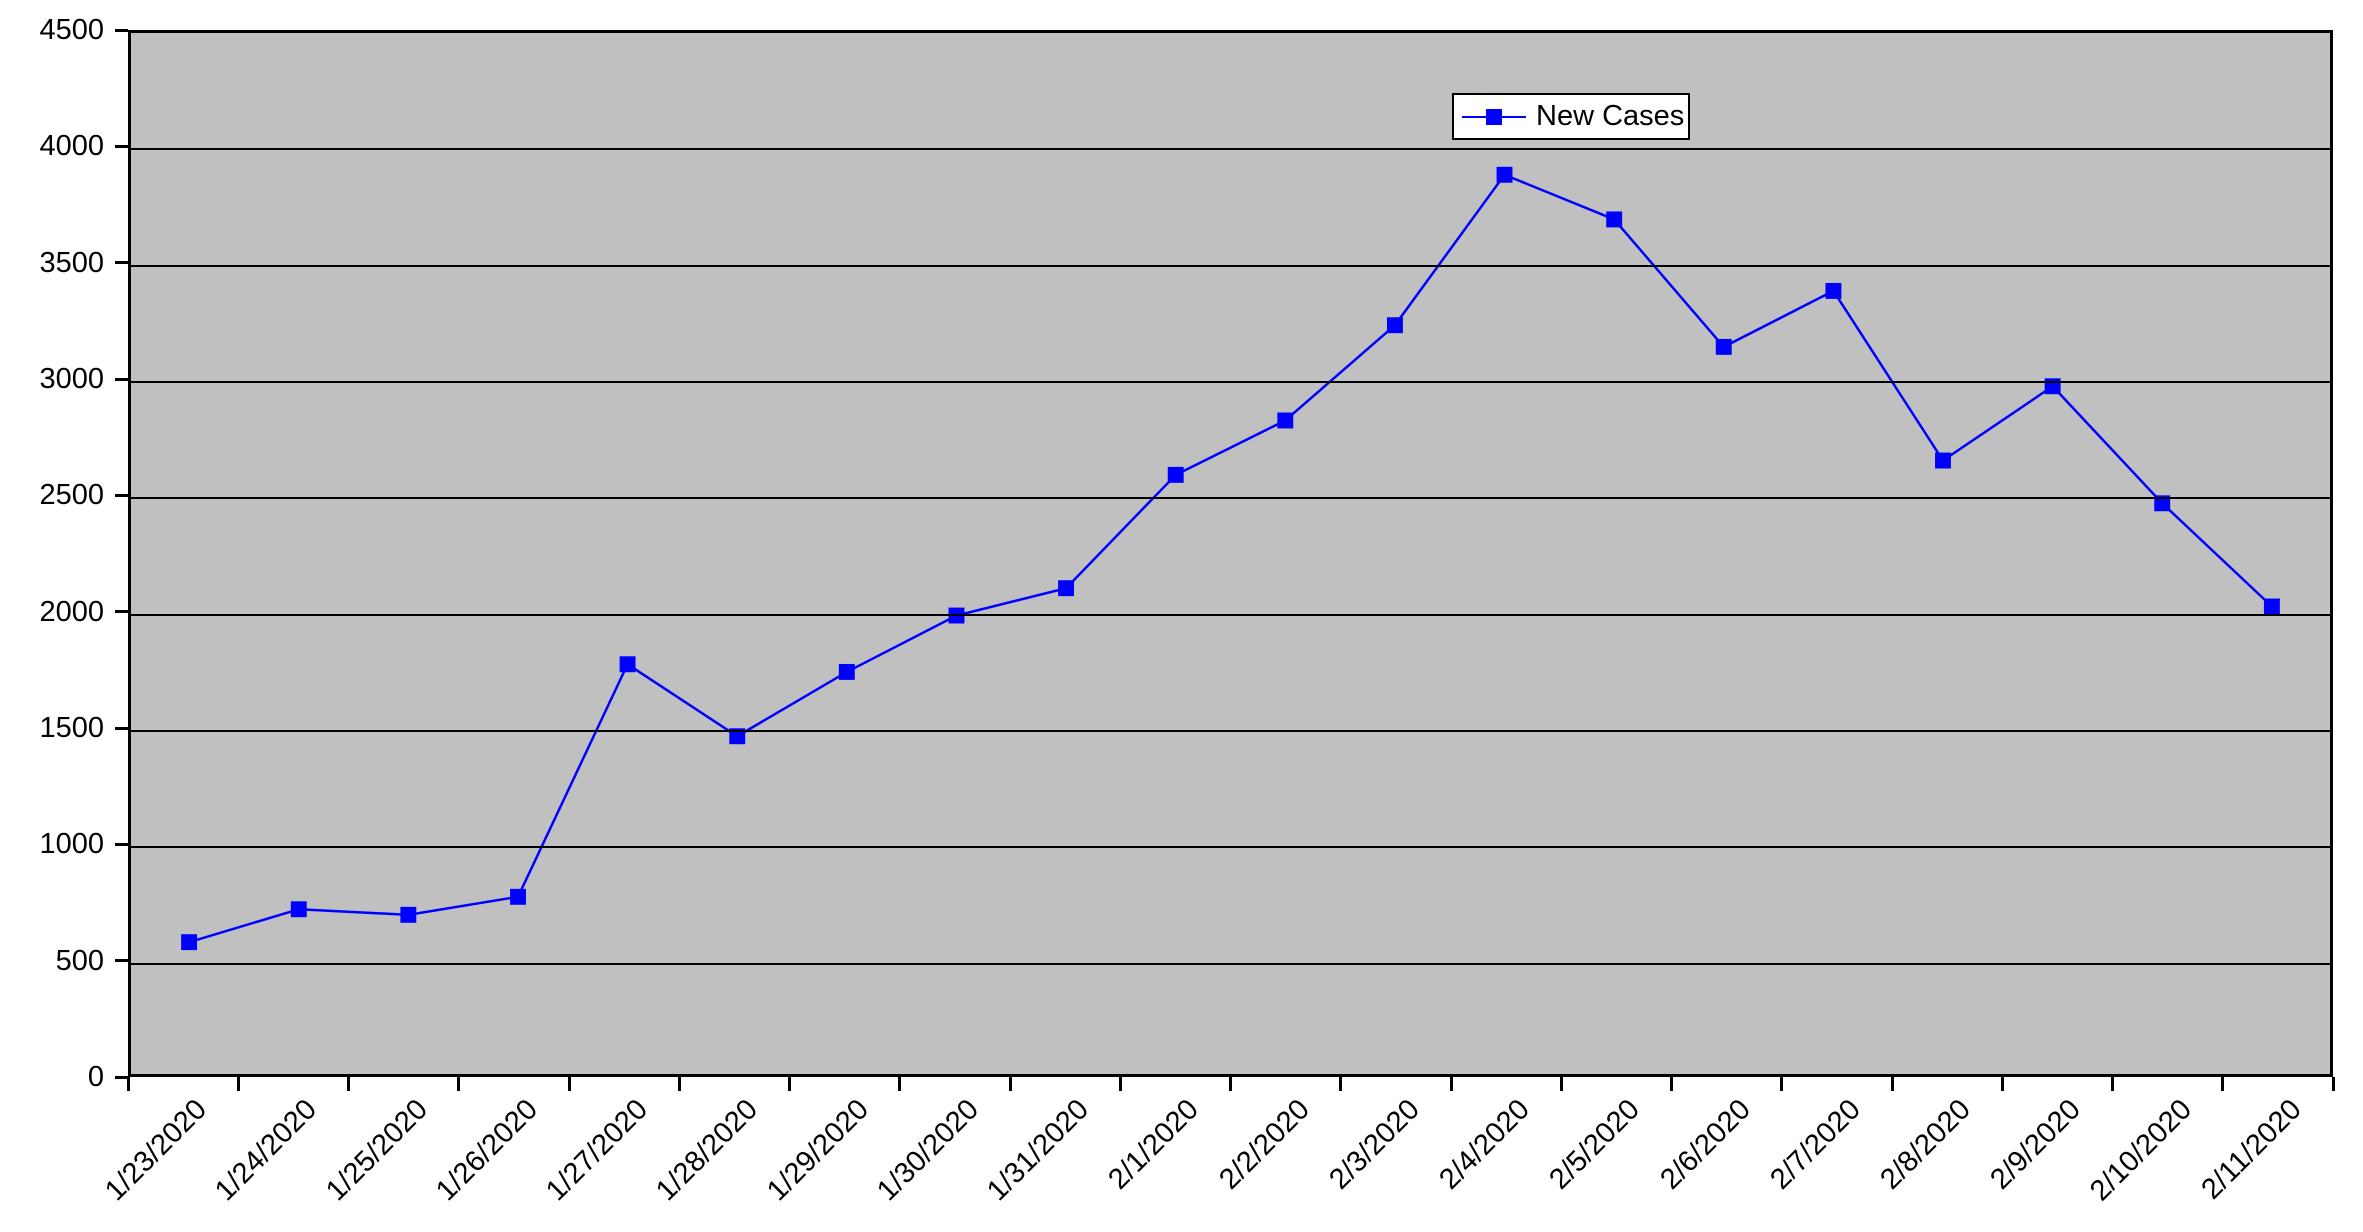 Image resolution: width=2363 pixels, height=1232 pixels. I want to click on legend-marker-icon, so click(1494, 117).